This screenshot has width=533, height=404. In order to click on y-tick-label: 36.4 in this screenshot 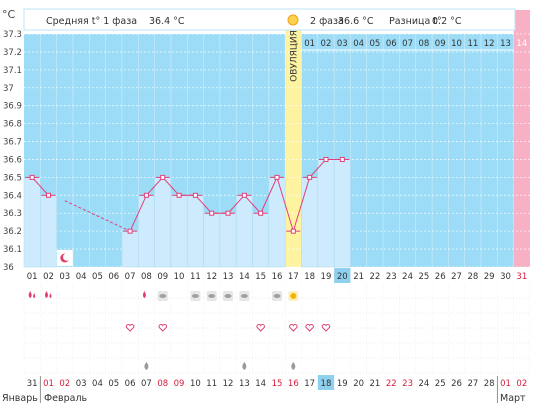, I will do `click(12, 196)`.